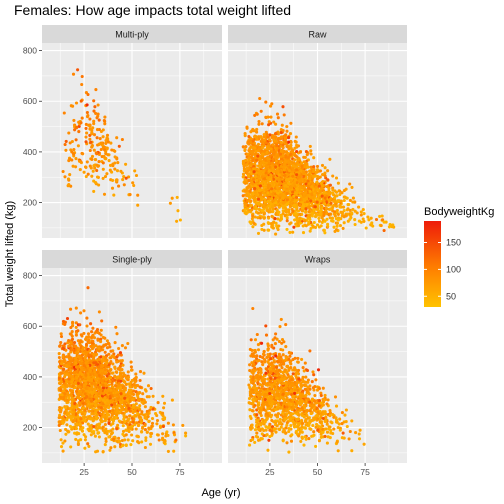  I want to click on y-tick-label: 800, so click(30, 51).